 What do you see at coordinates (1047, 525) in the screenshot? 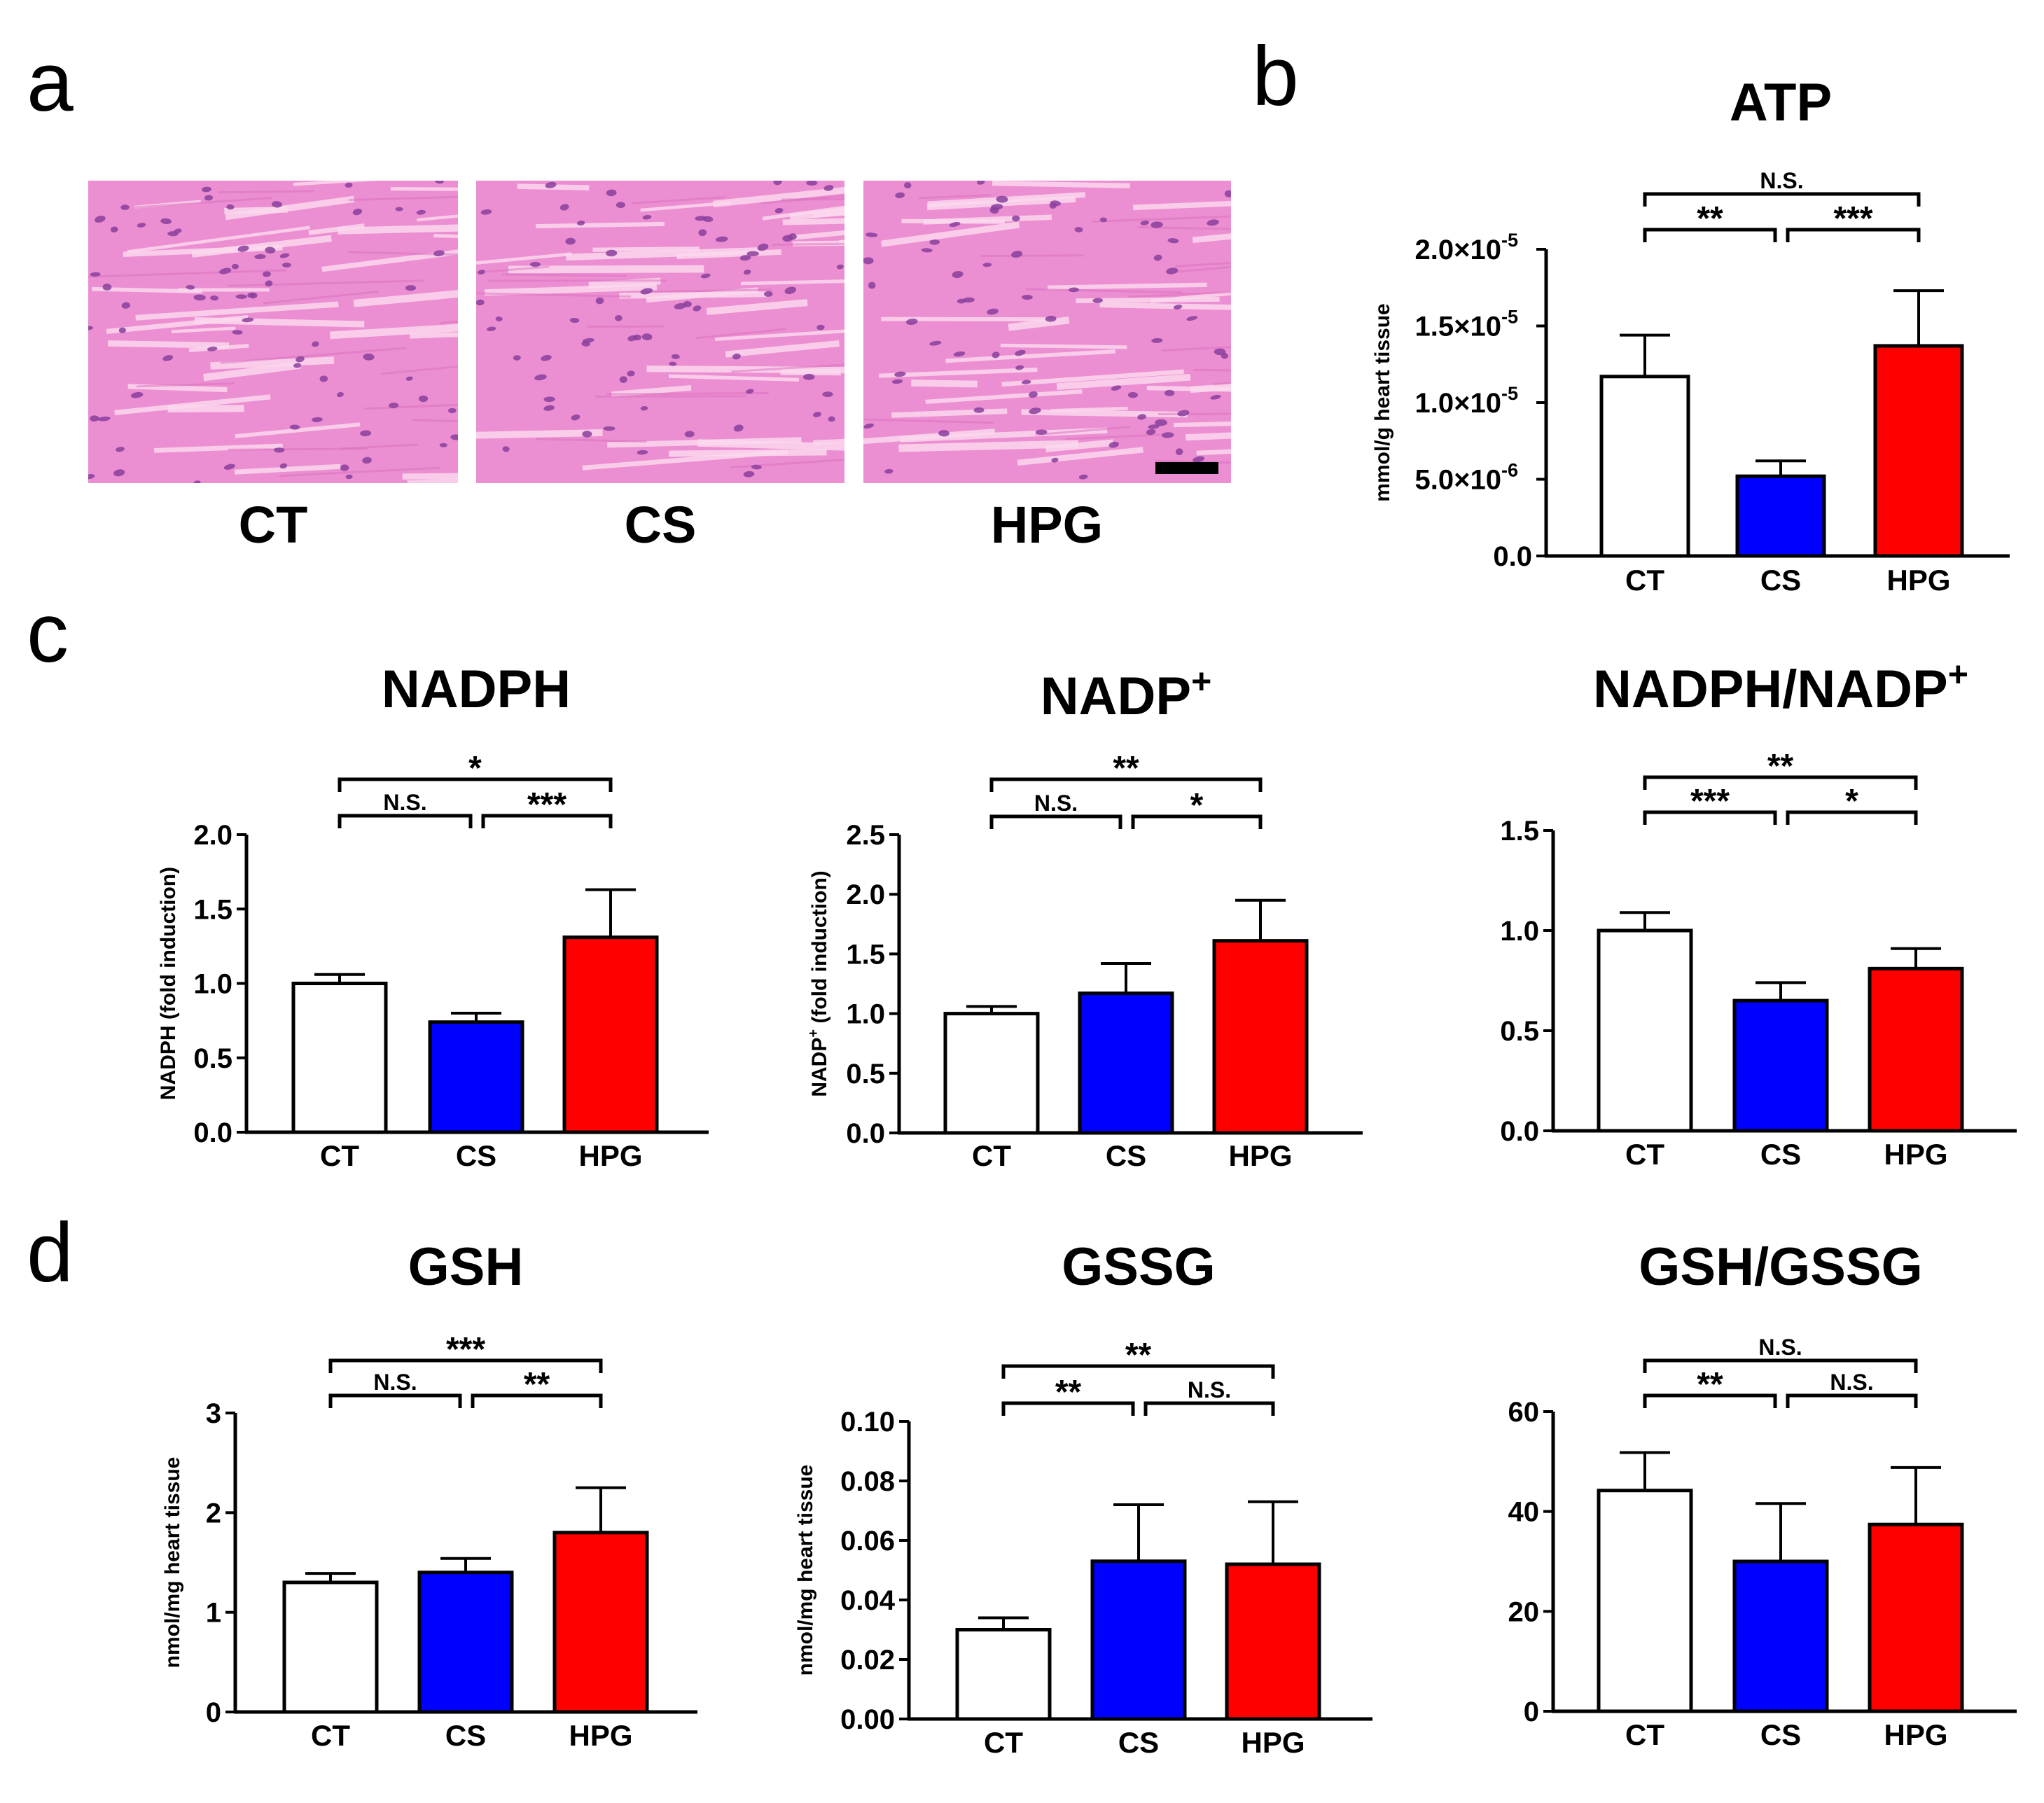
I see `histology-label-hpg: HPG` at bounding box center [1047, 525].